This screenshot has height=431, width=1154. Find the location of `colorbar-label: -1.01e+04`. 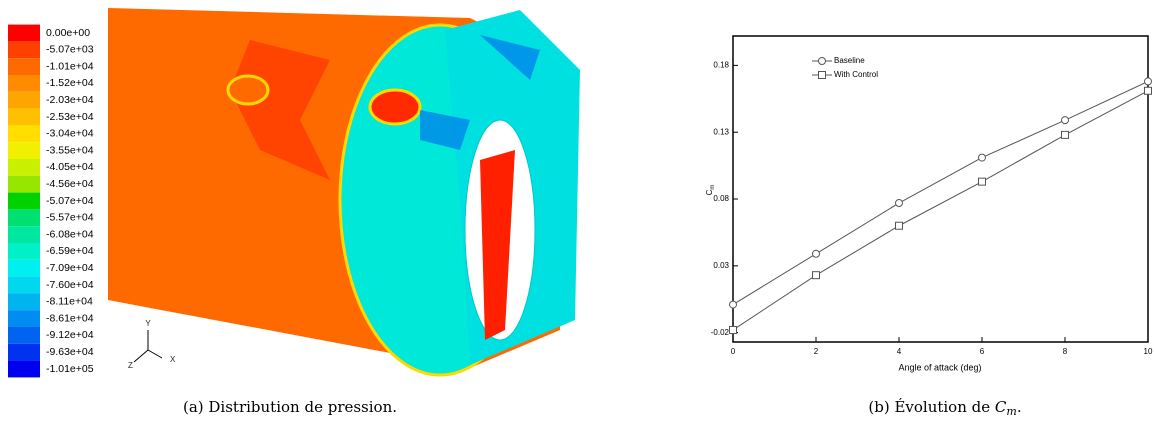

colorbar-label: -1.01e+04 is located at coordinates (70, 66).